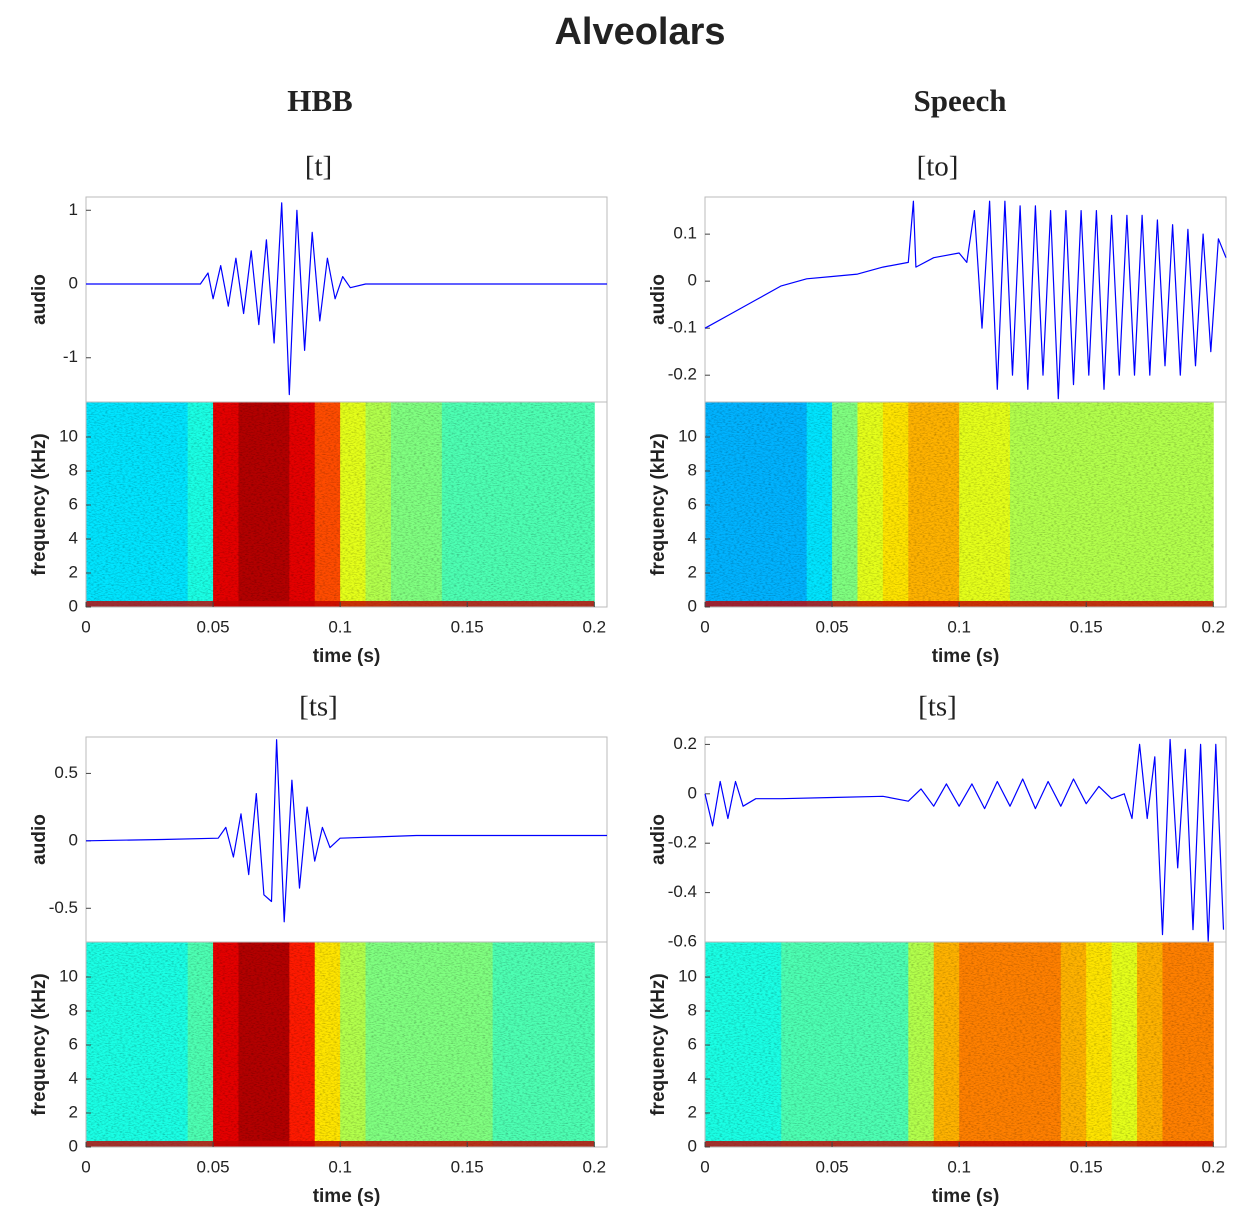  What do you see at coordinates (682, 891) in the screenshot?
I see `y-tick-label: -0.4` at bounding box center [682, 891].